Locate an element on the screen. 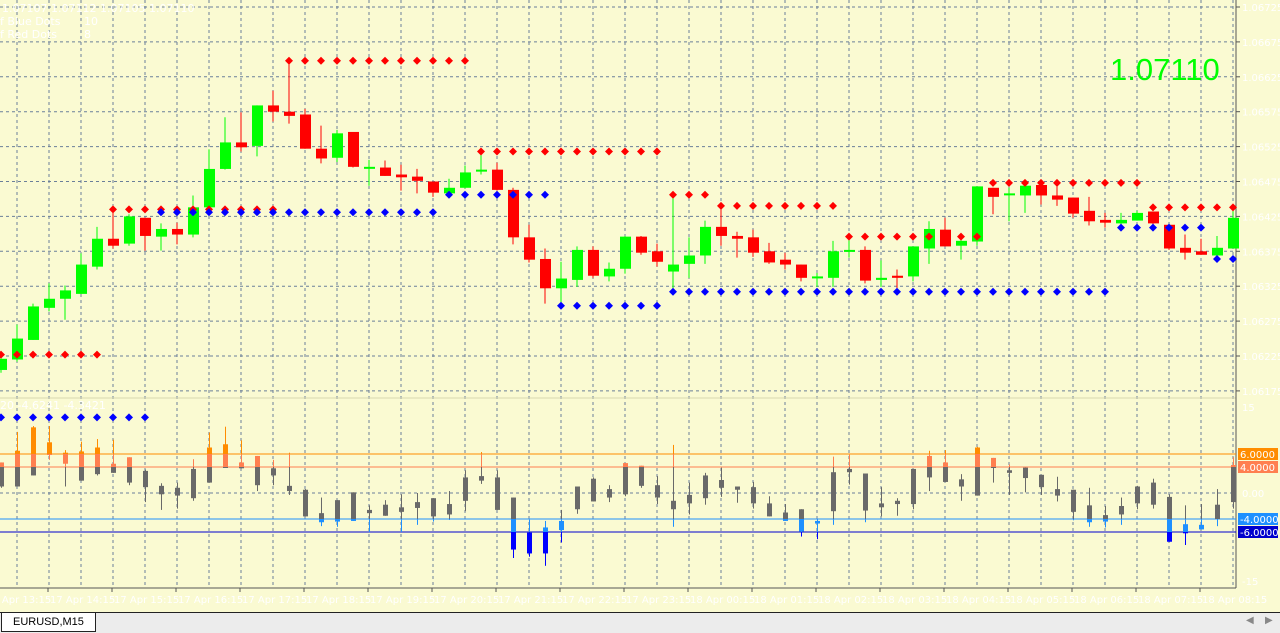  scroll-left-icon: ◀ is located at coordinates (1250, 620).